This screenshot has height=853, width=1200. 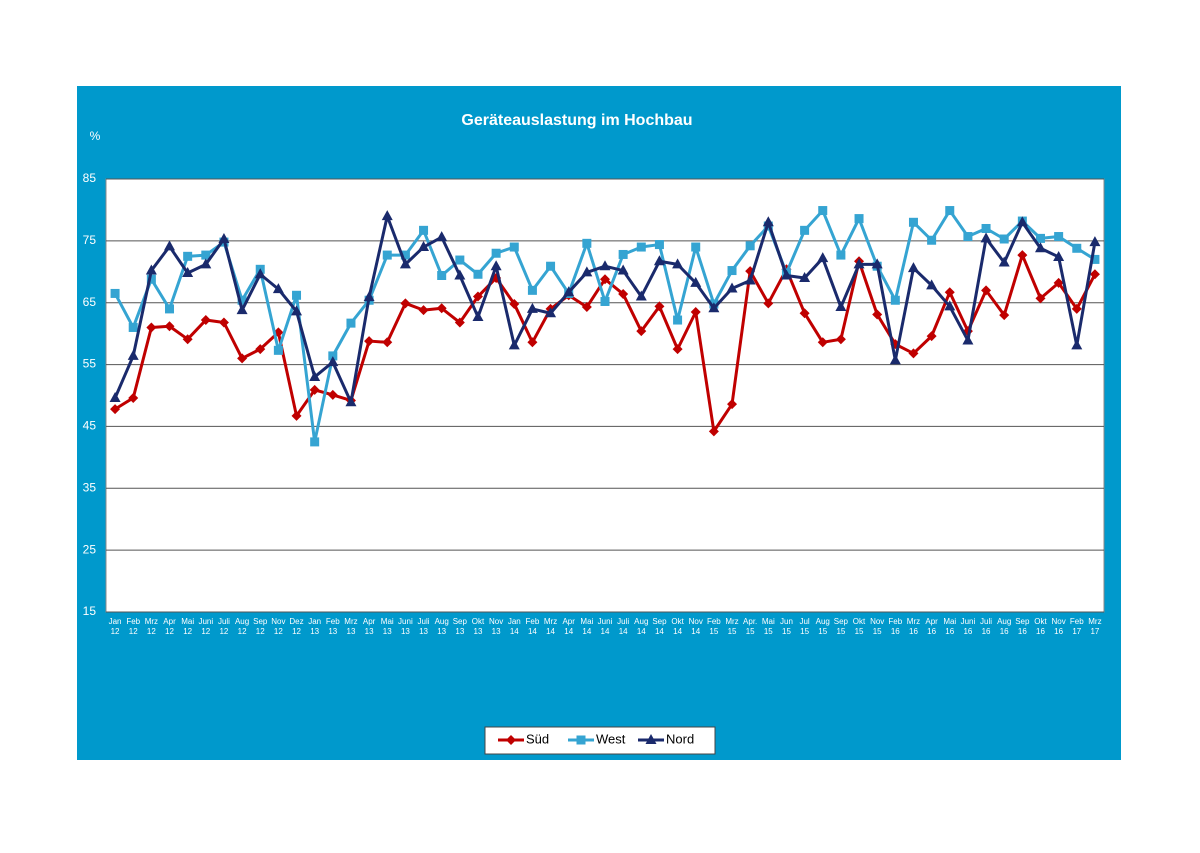 What do you see at coordinates (537, 738) in the screenshot?
I see `legend-label: Süd` at bounding box center [537, 738].